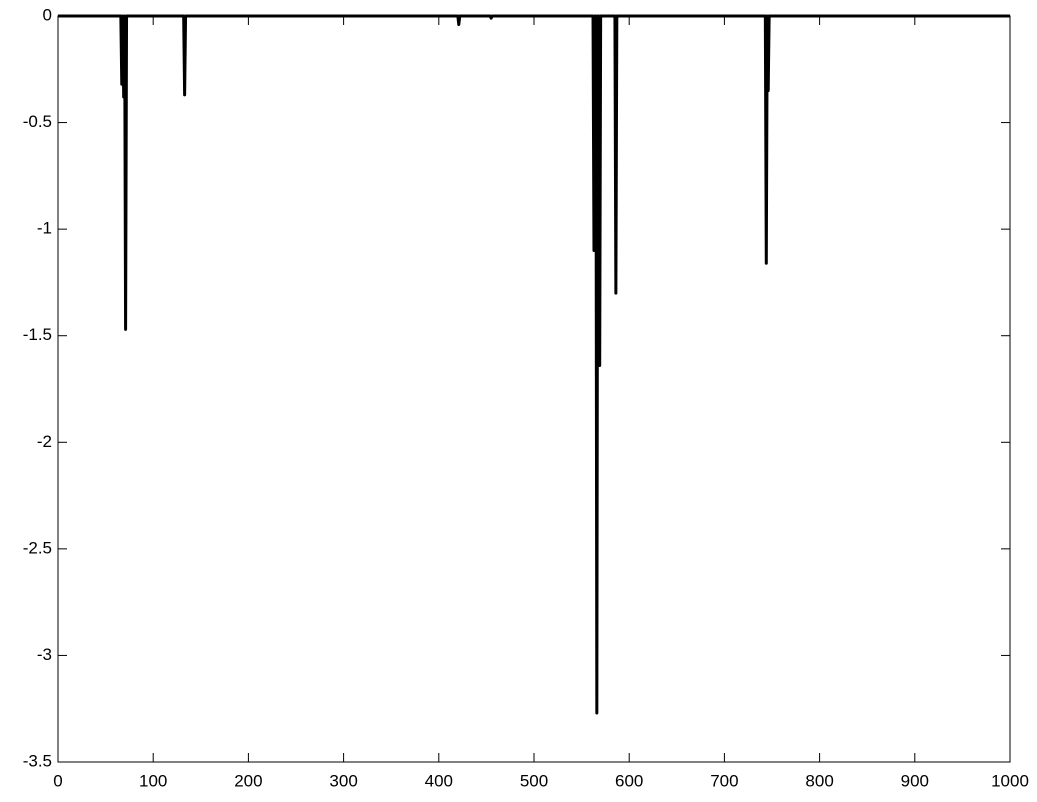 The width and height of the screenshot is (1037, 802). What do you see at coordinates (1010, 780) in the screenshot?
I see `x-tick-label: 1000` at bounding box center [1010, 780].